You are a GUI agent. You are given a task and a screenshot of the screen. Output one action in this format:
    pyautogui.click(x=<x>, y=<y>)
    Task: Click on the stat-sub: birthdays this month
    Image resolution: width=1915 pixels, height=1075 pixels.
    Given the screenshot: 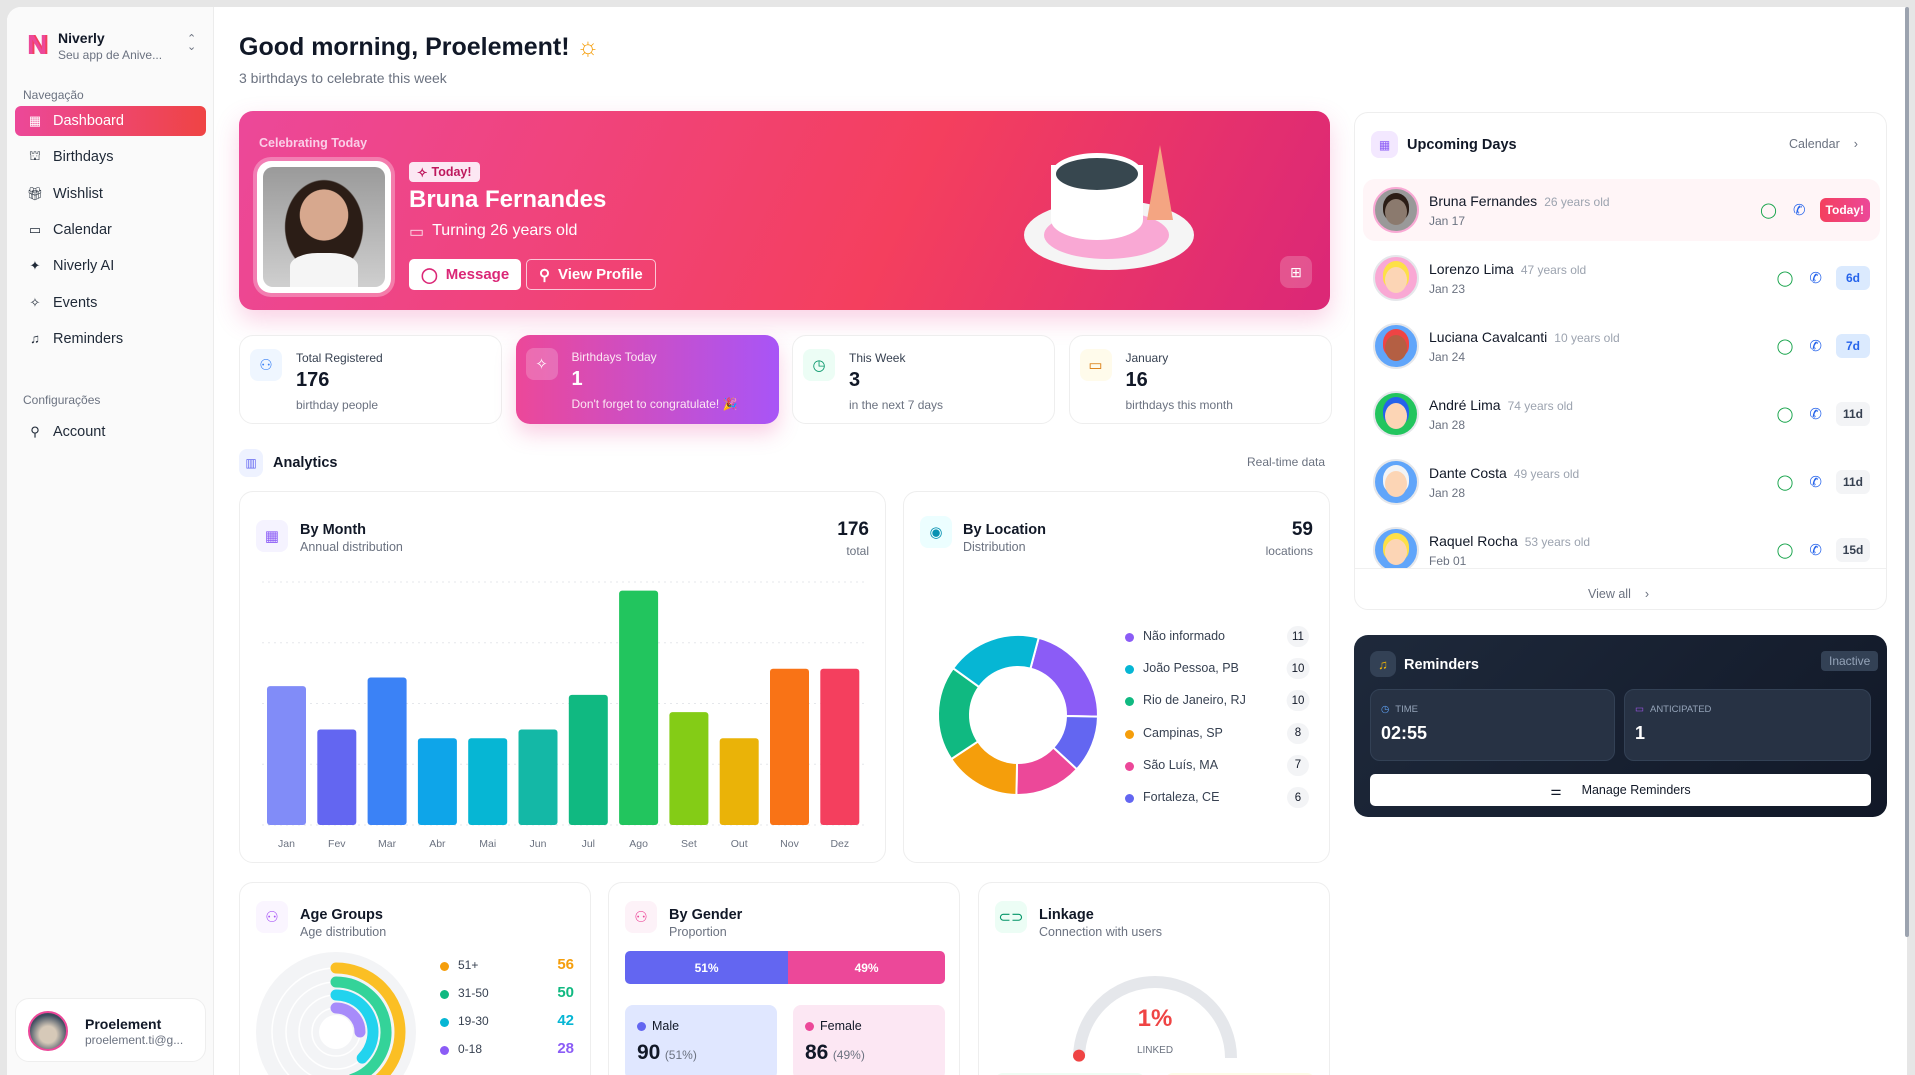 What is the action you would take?
    pyautogui.click(x=1179, y=405)
    